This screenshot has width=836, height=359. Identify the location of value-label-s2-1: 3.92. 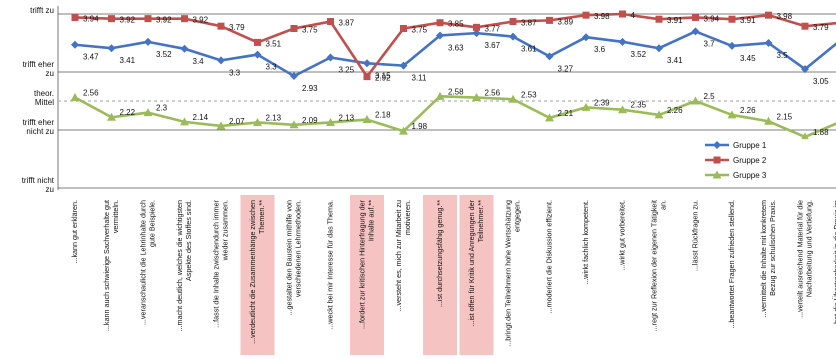
(128, 20).